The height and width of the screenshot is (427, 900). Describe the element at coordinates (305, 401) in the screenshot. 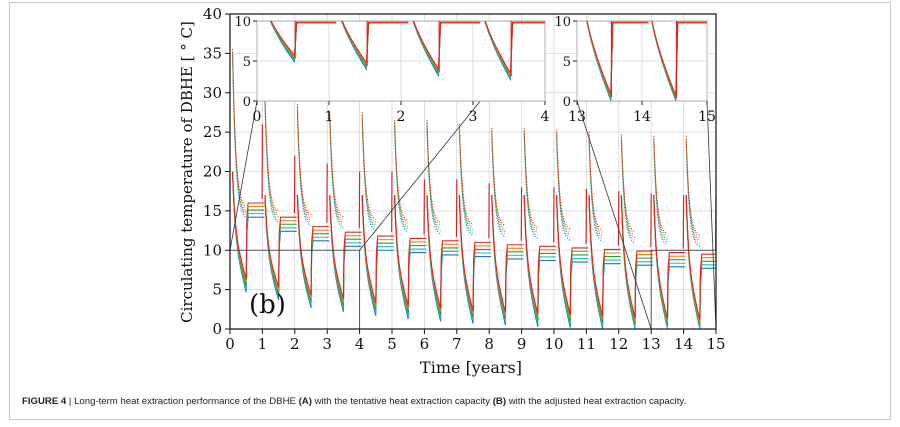

I see `caption-bold-a: (A)` at that location.